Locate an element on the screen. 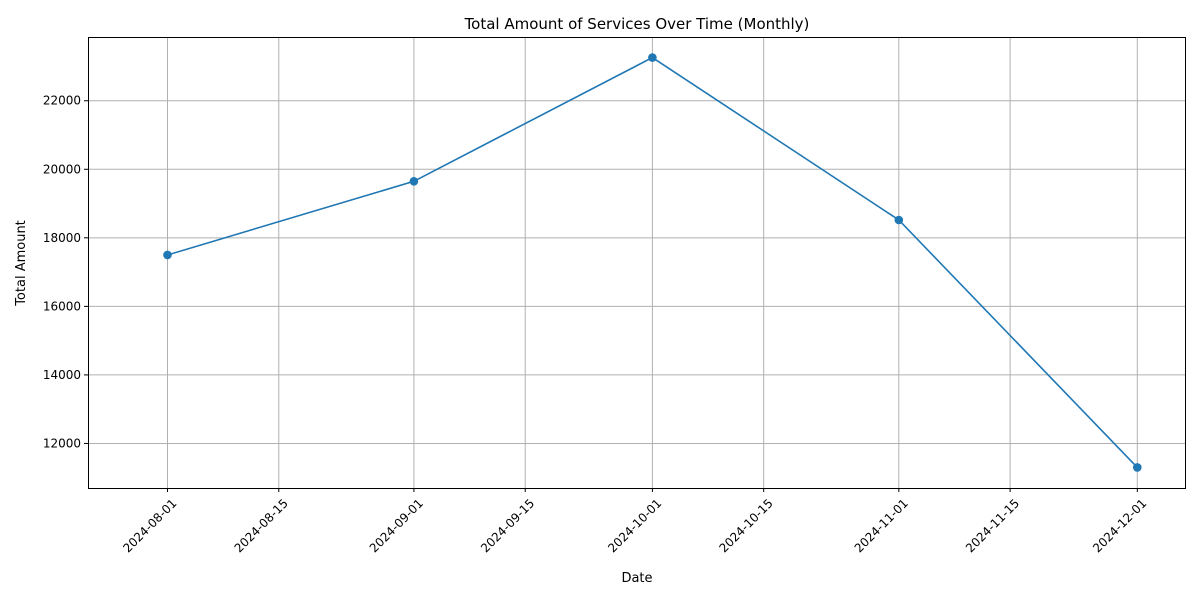  y-axis-label: Total Amount is located at coordinates (21, 263).